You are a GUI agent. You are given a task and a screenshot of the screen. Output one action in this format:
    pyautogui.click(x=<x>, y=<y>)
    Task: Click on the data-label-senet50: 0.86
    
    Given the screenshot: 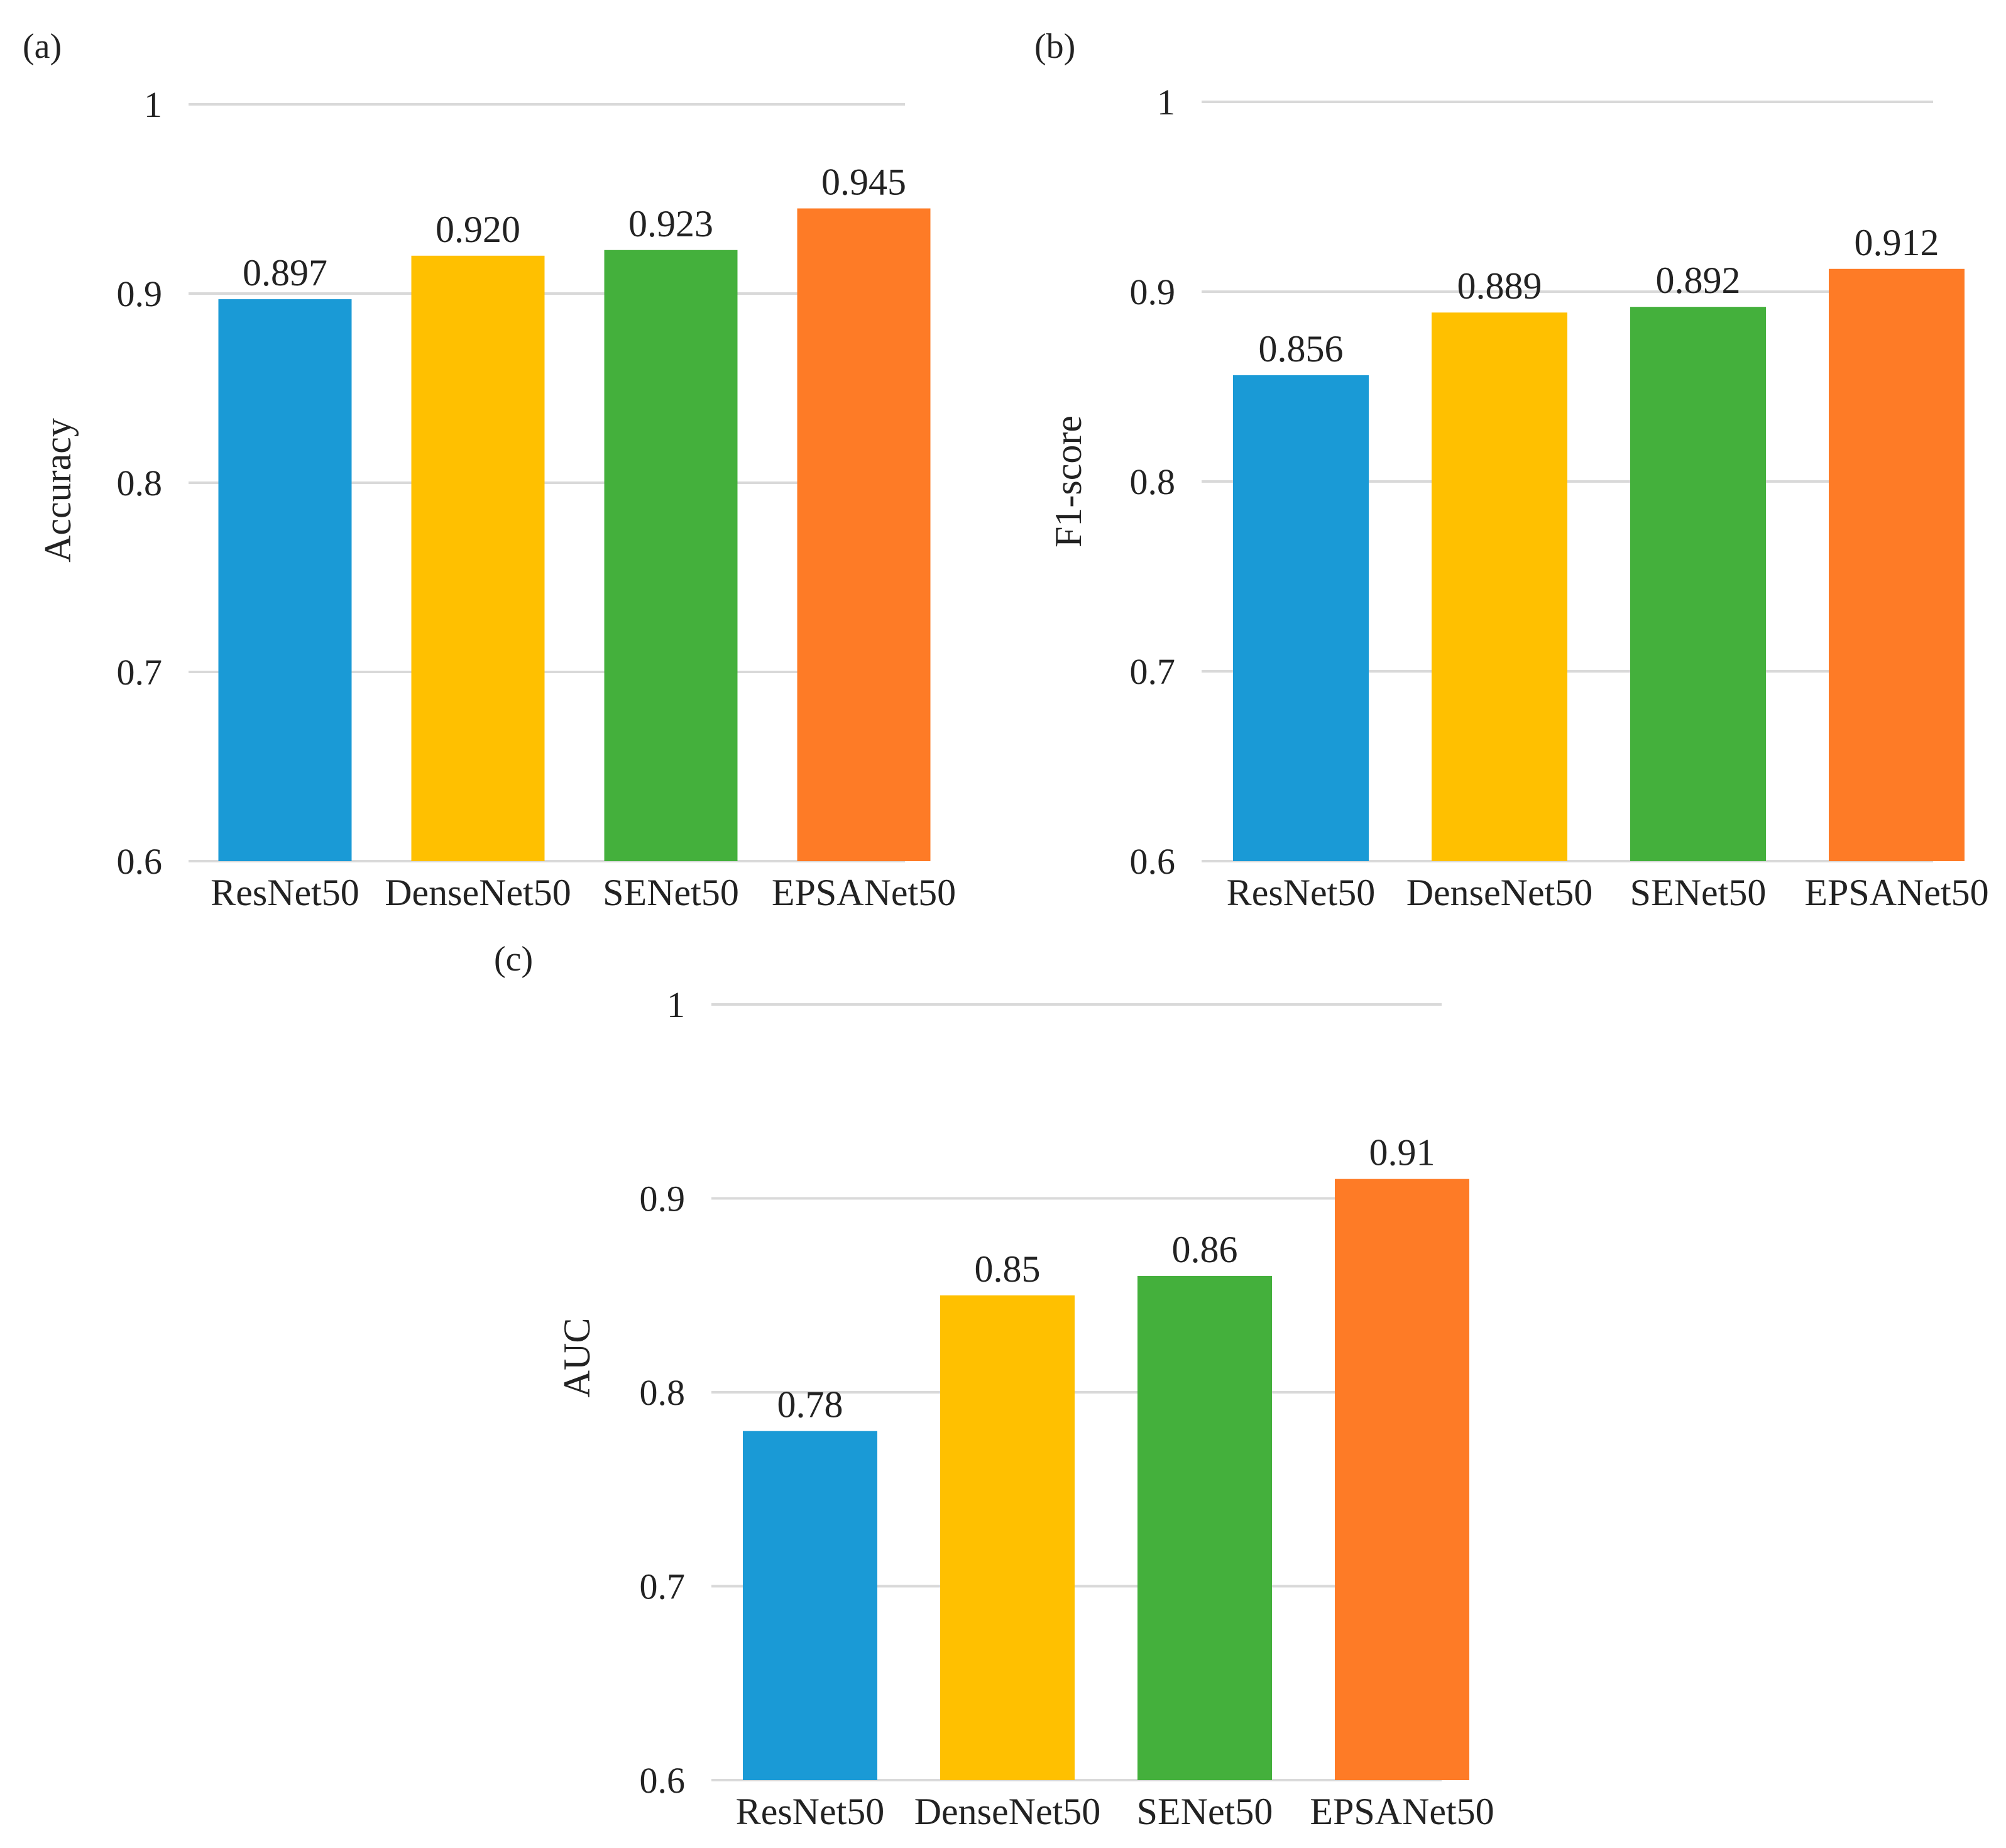 What is the action you would take?
    pyautogui.click(x=1205, y=1249)
    